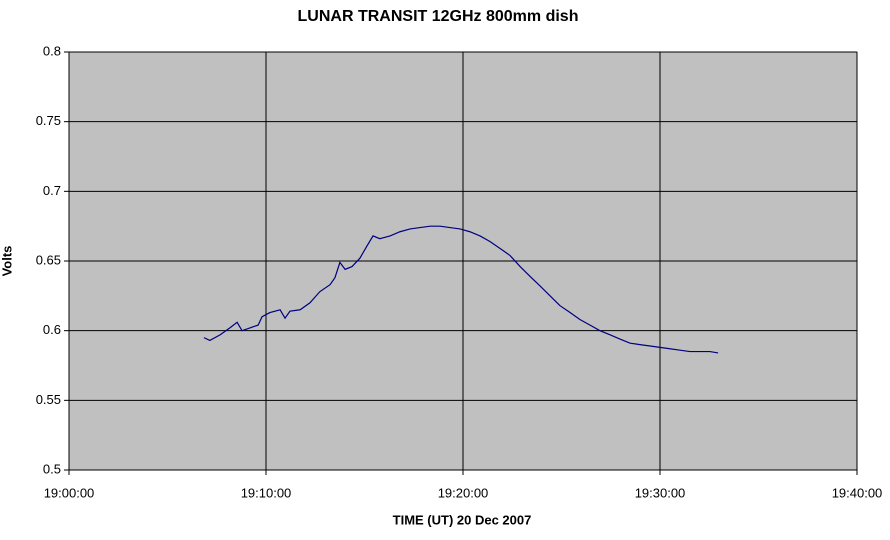 This screenshot has height=540, width=890. I want to click on y-tick-label: 0.55, so click(48, 399).